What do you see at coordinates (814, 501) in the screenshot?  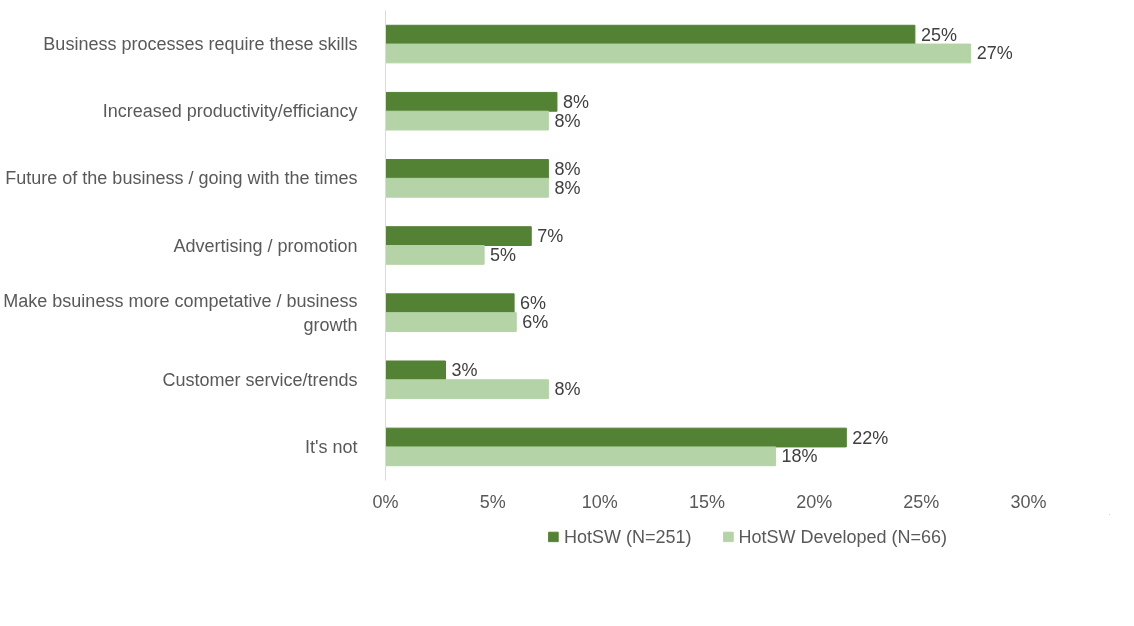 I see `x-tick-label: 20%` at bounding box center [814, 501].